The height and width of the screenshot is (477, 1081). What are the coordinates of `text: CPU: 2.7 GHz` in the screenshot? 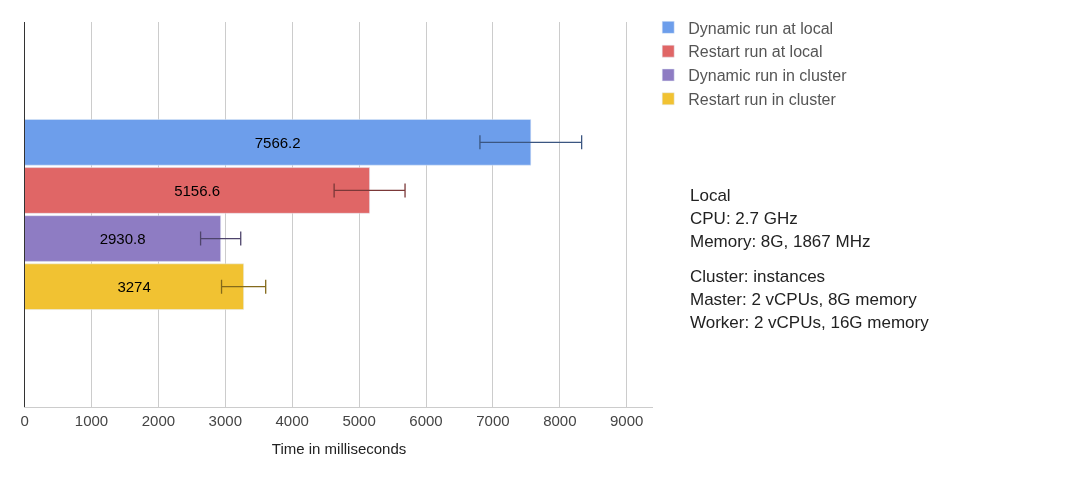 It's located at (744, 218).